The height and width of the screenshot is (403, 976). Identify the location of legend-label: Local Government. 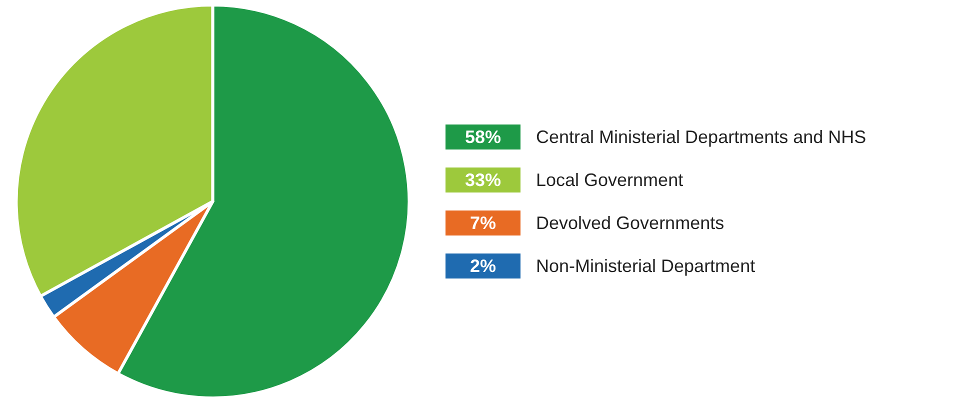
(610, 180).